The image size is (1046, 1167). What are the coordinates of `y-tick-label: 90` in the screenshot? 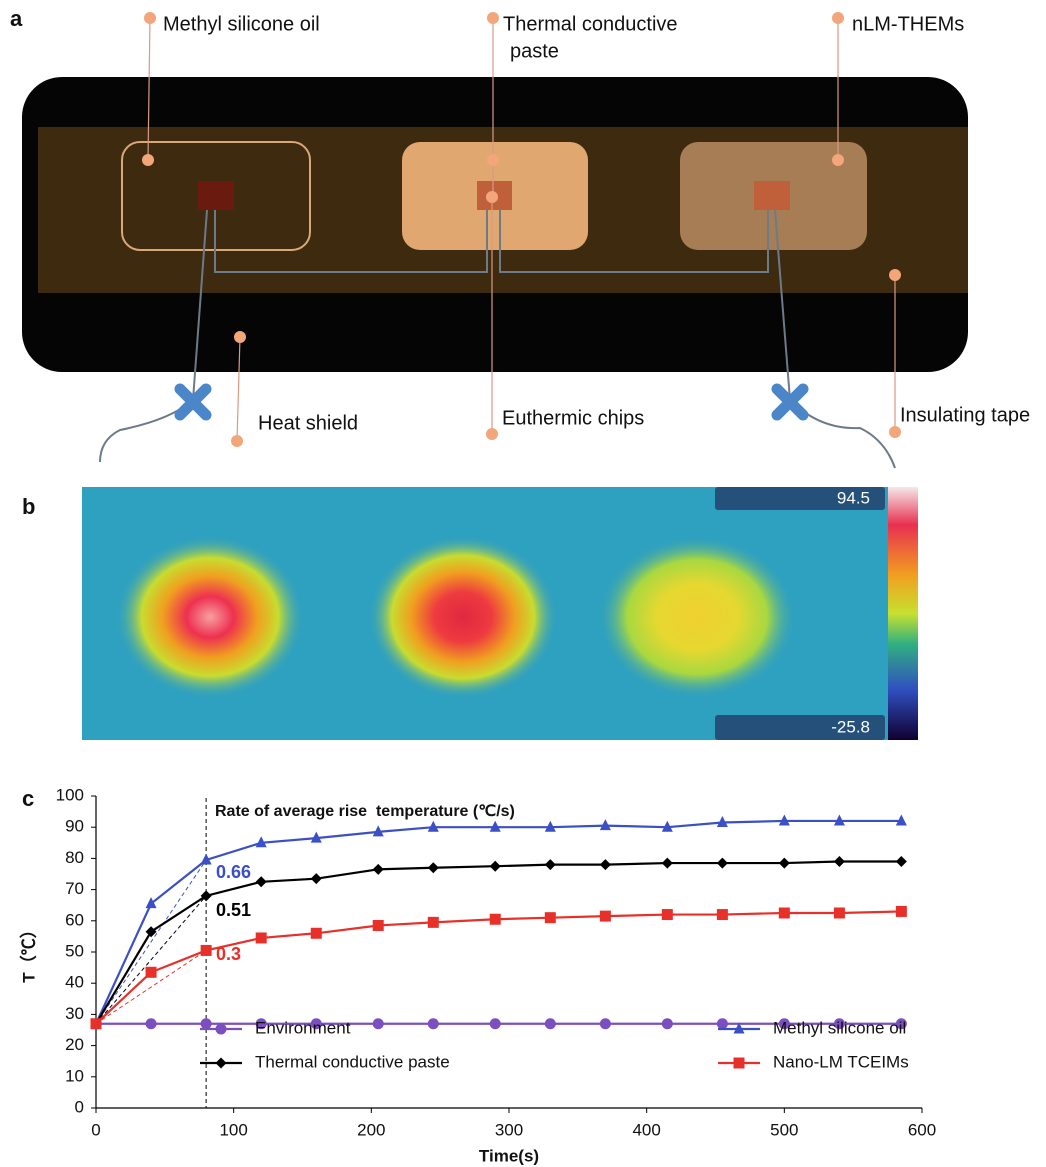 It's located at (74, 826).